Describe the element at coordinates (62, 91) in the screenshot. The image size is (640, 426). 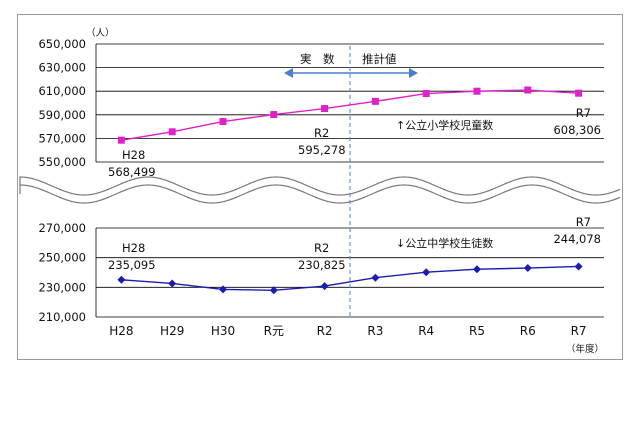
I see `top-y-tick-label: 610,000` at that location.